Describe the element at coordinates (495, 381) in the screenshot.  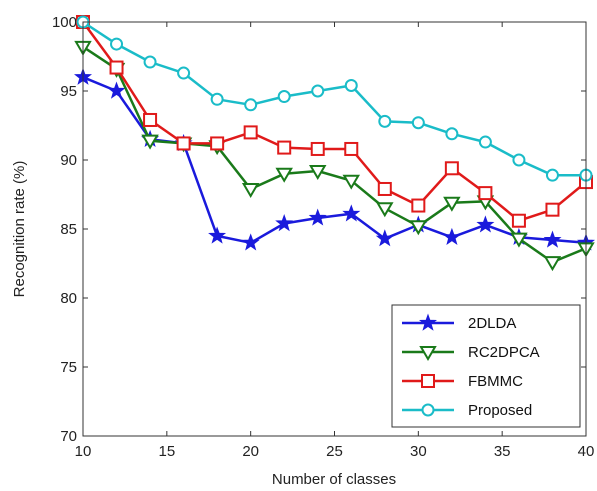
I see `legend-label-fbmmc: FBMMC` at that location.